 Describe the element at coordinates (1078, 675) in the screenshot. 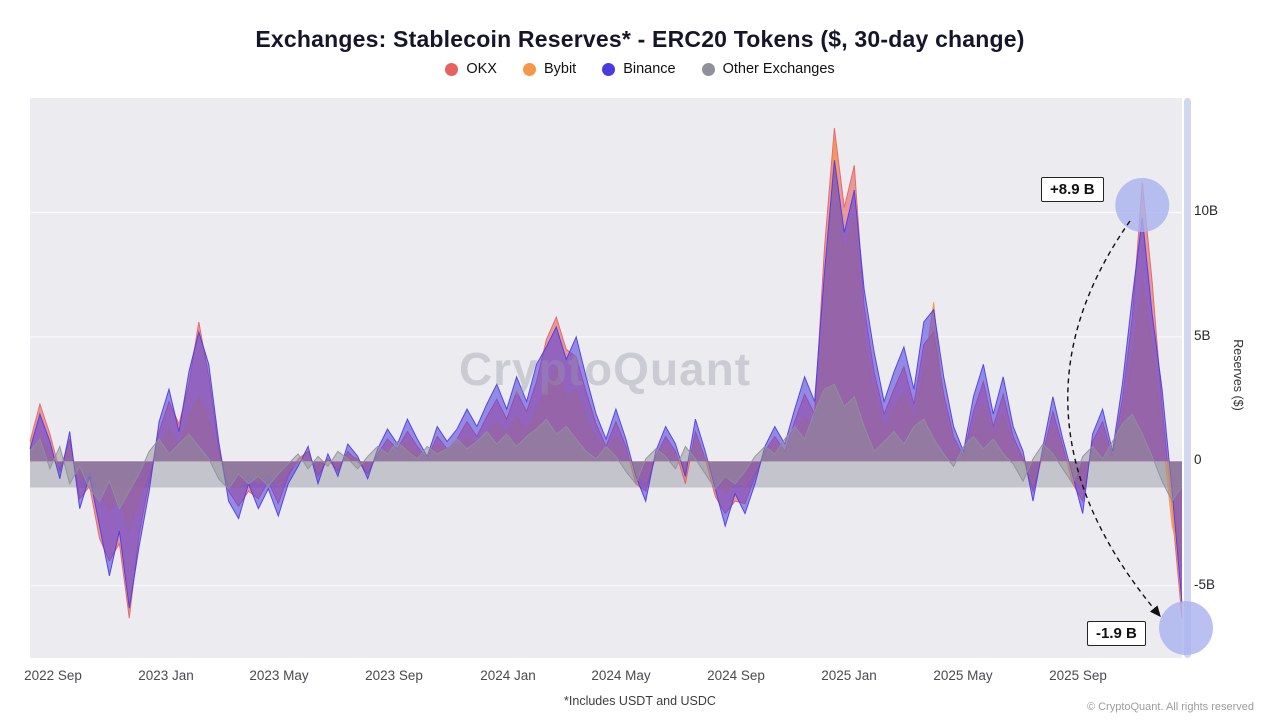

I see `x-tick-label: 2025 Sep` at that location.